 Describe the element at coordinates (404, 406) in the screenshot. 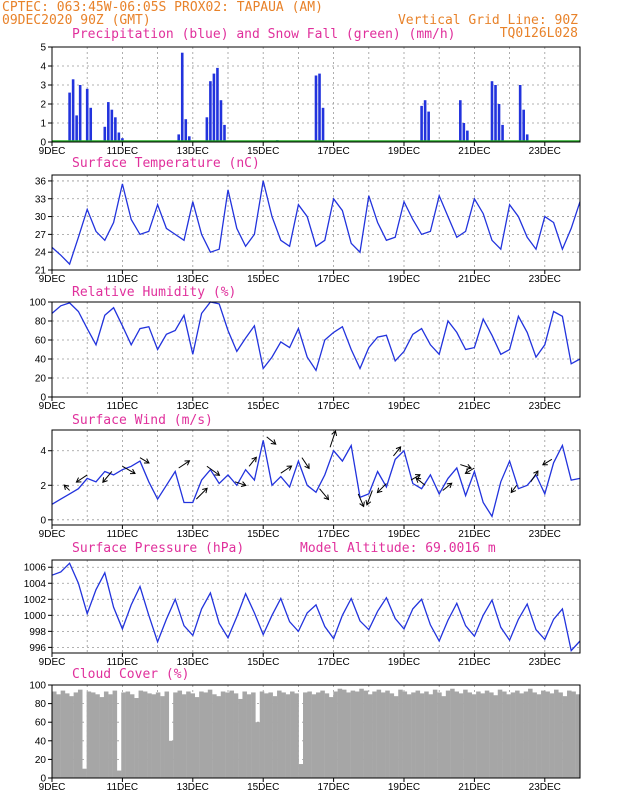

I see `humidity-xtick-label: 19DEC` at that location.